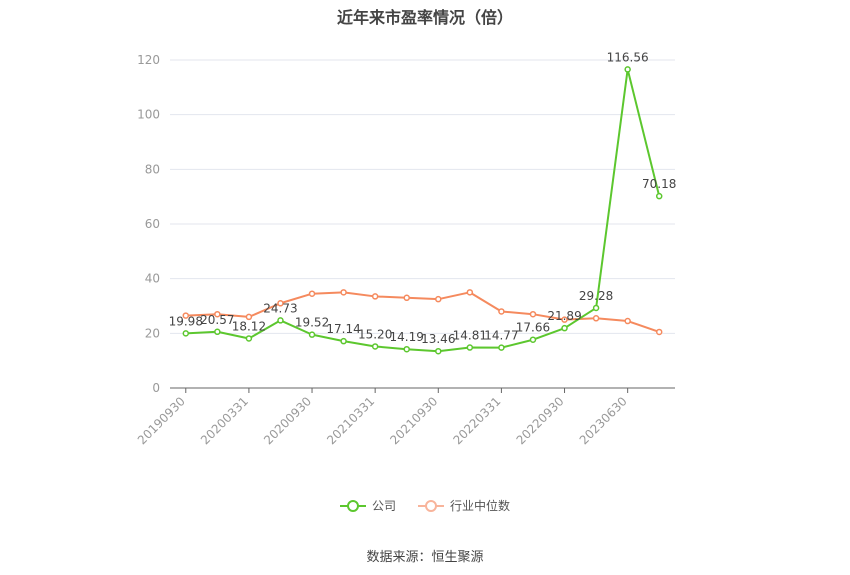 This screenshot has height=575, width=850. I want to click on y-tick-label: 0, so click(156, 388).